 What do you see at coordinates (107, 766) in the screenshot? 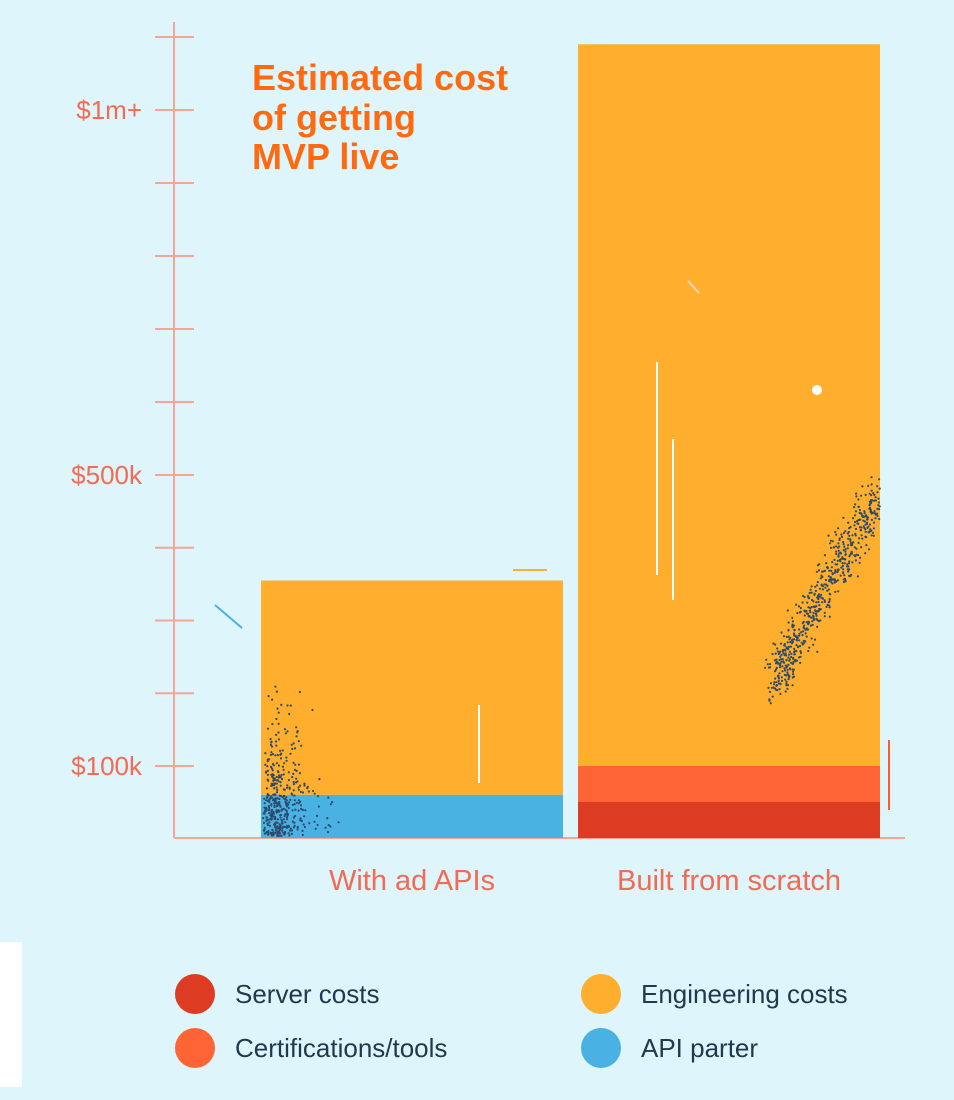
I see `y-tick-label: $100k` at bounding box center [107, 766].